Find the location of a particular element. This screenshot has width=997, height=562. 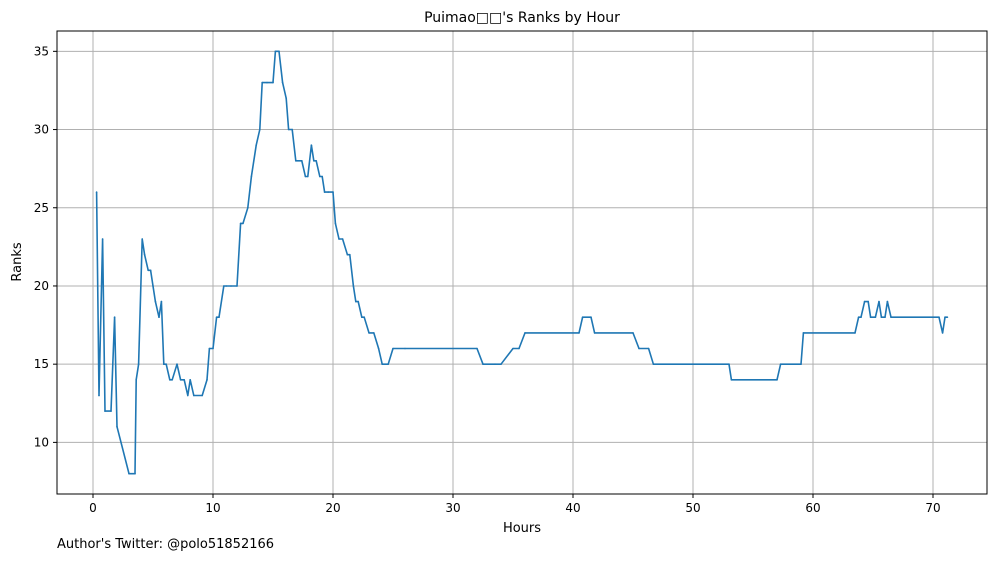

y-tick-label: 25 is located at coordinates (41, 208).